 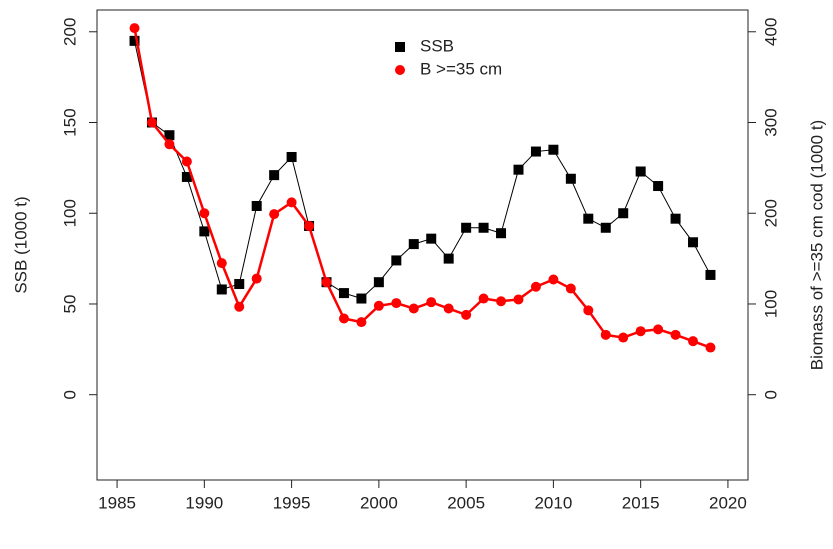 I want to click on y-tick-label: 50, so click(x=69, y=304).